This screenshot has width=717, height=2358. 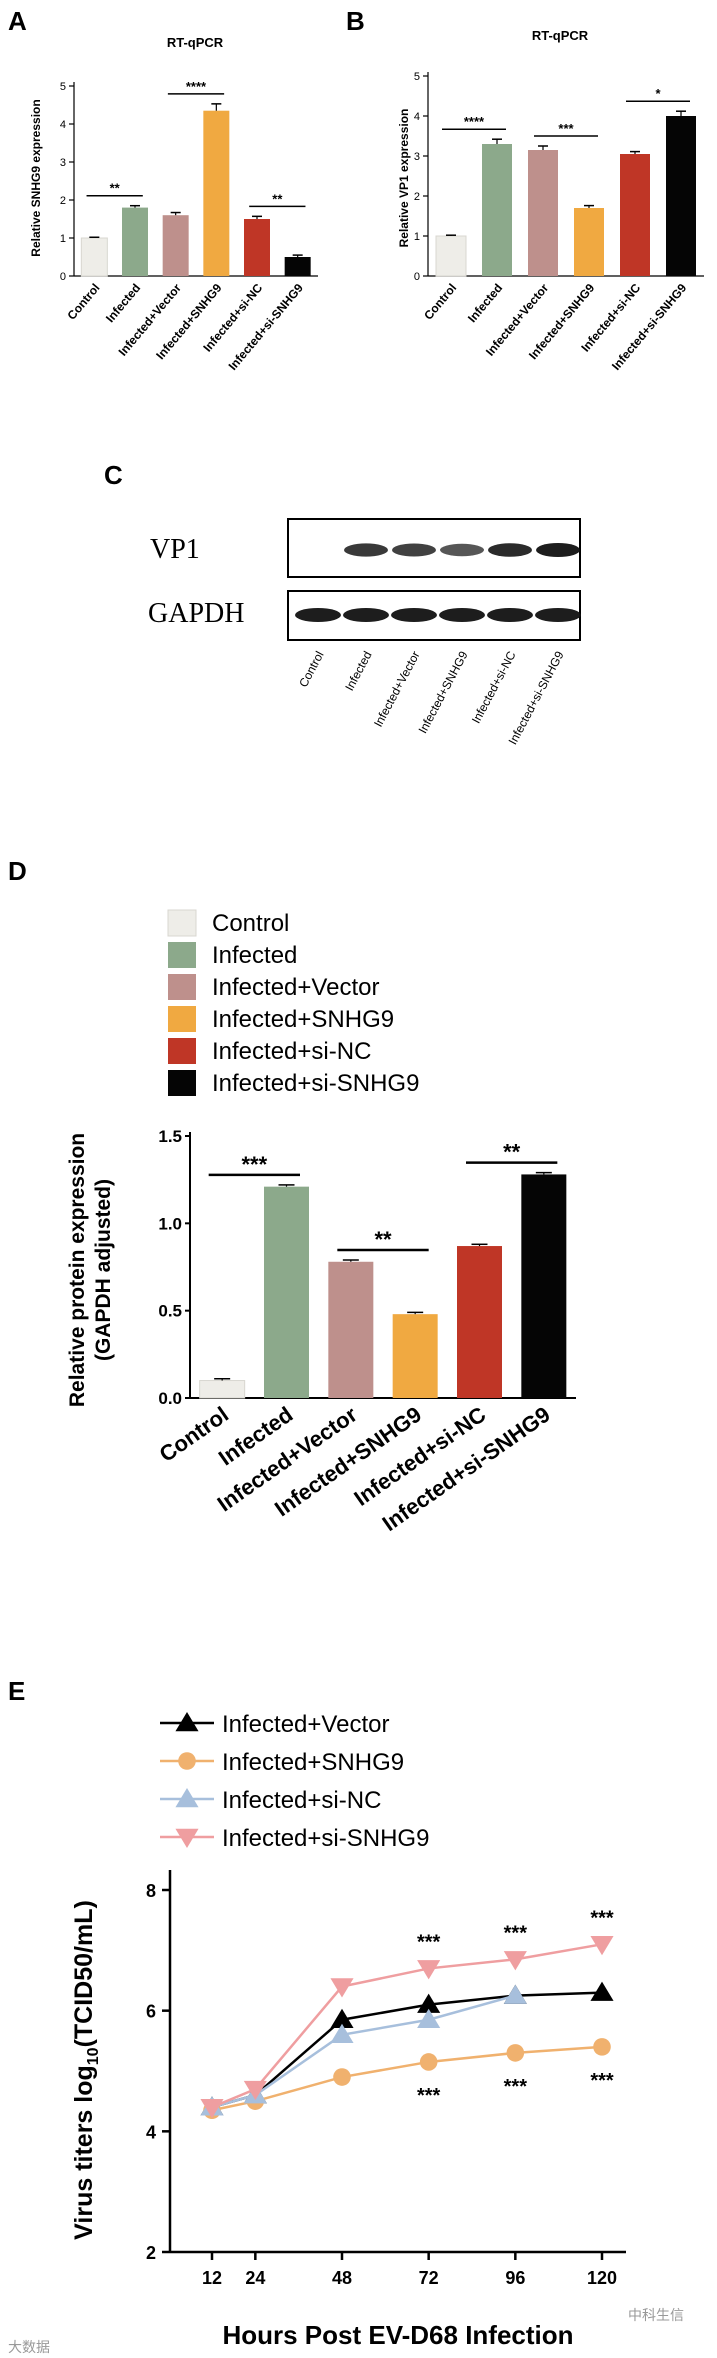 What do you see at coordinates (63, 277) in the screenshot?
I see `y-tick-label: 0` at bounding box center [63, 277].